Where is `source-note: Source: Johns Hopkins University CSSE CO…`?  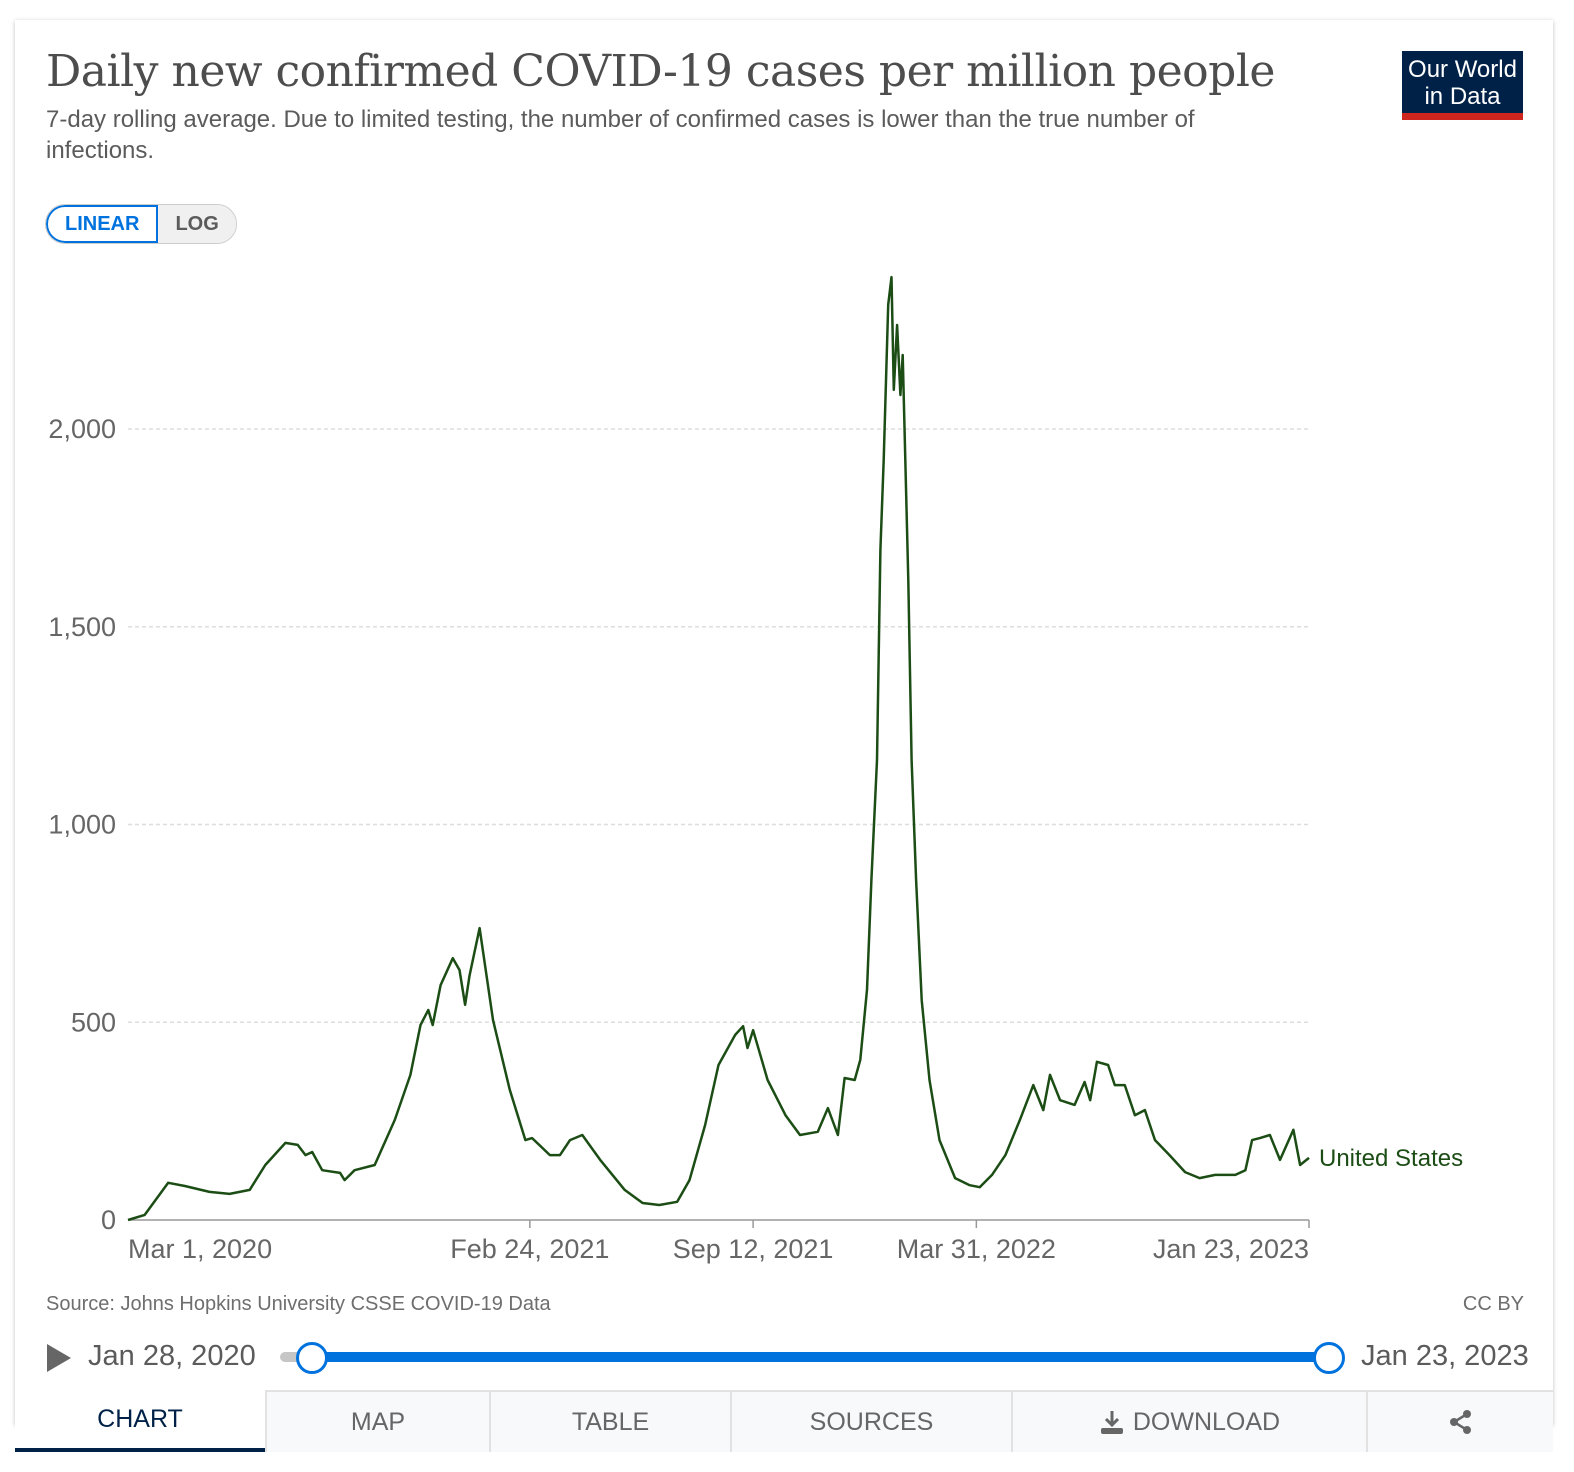
source-note: Source: Johns Hopkins University CSSE CO… is located at coordinates (298, 1304).